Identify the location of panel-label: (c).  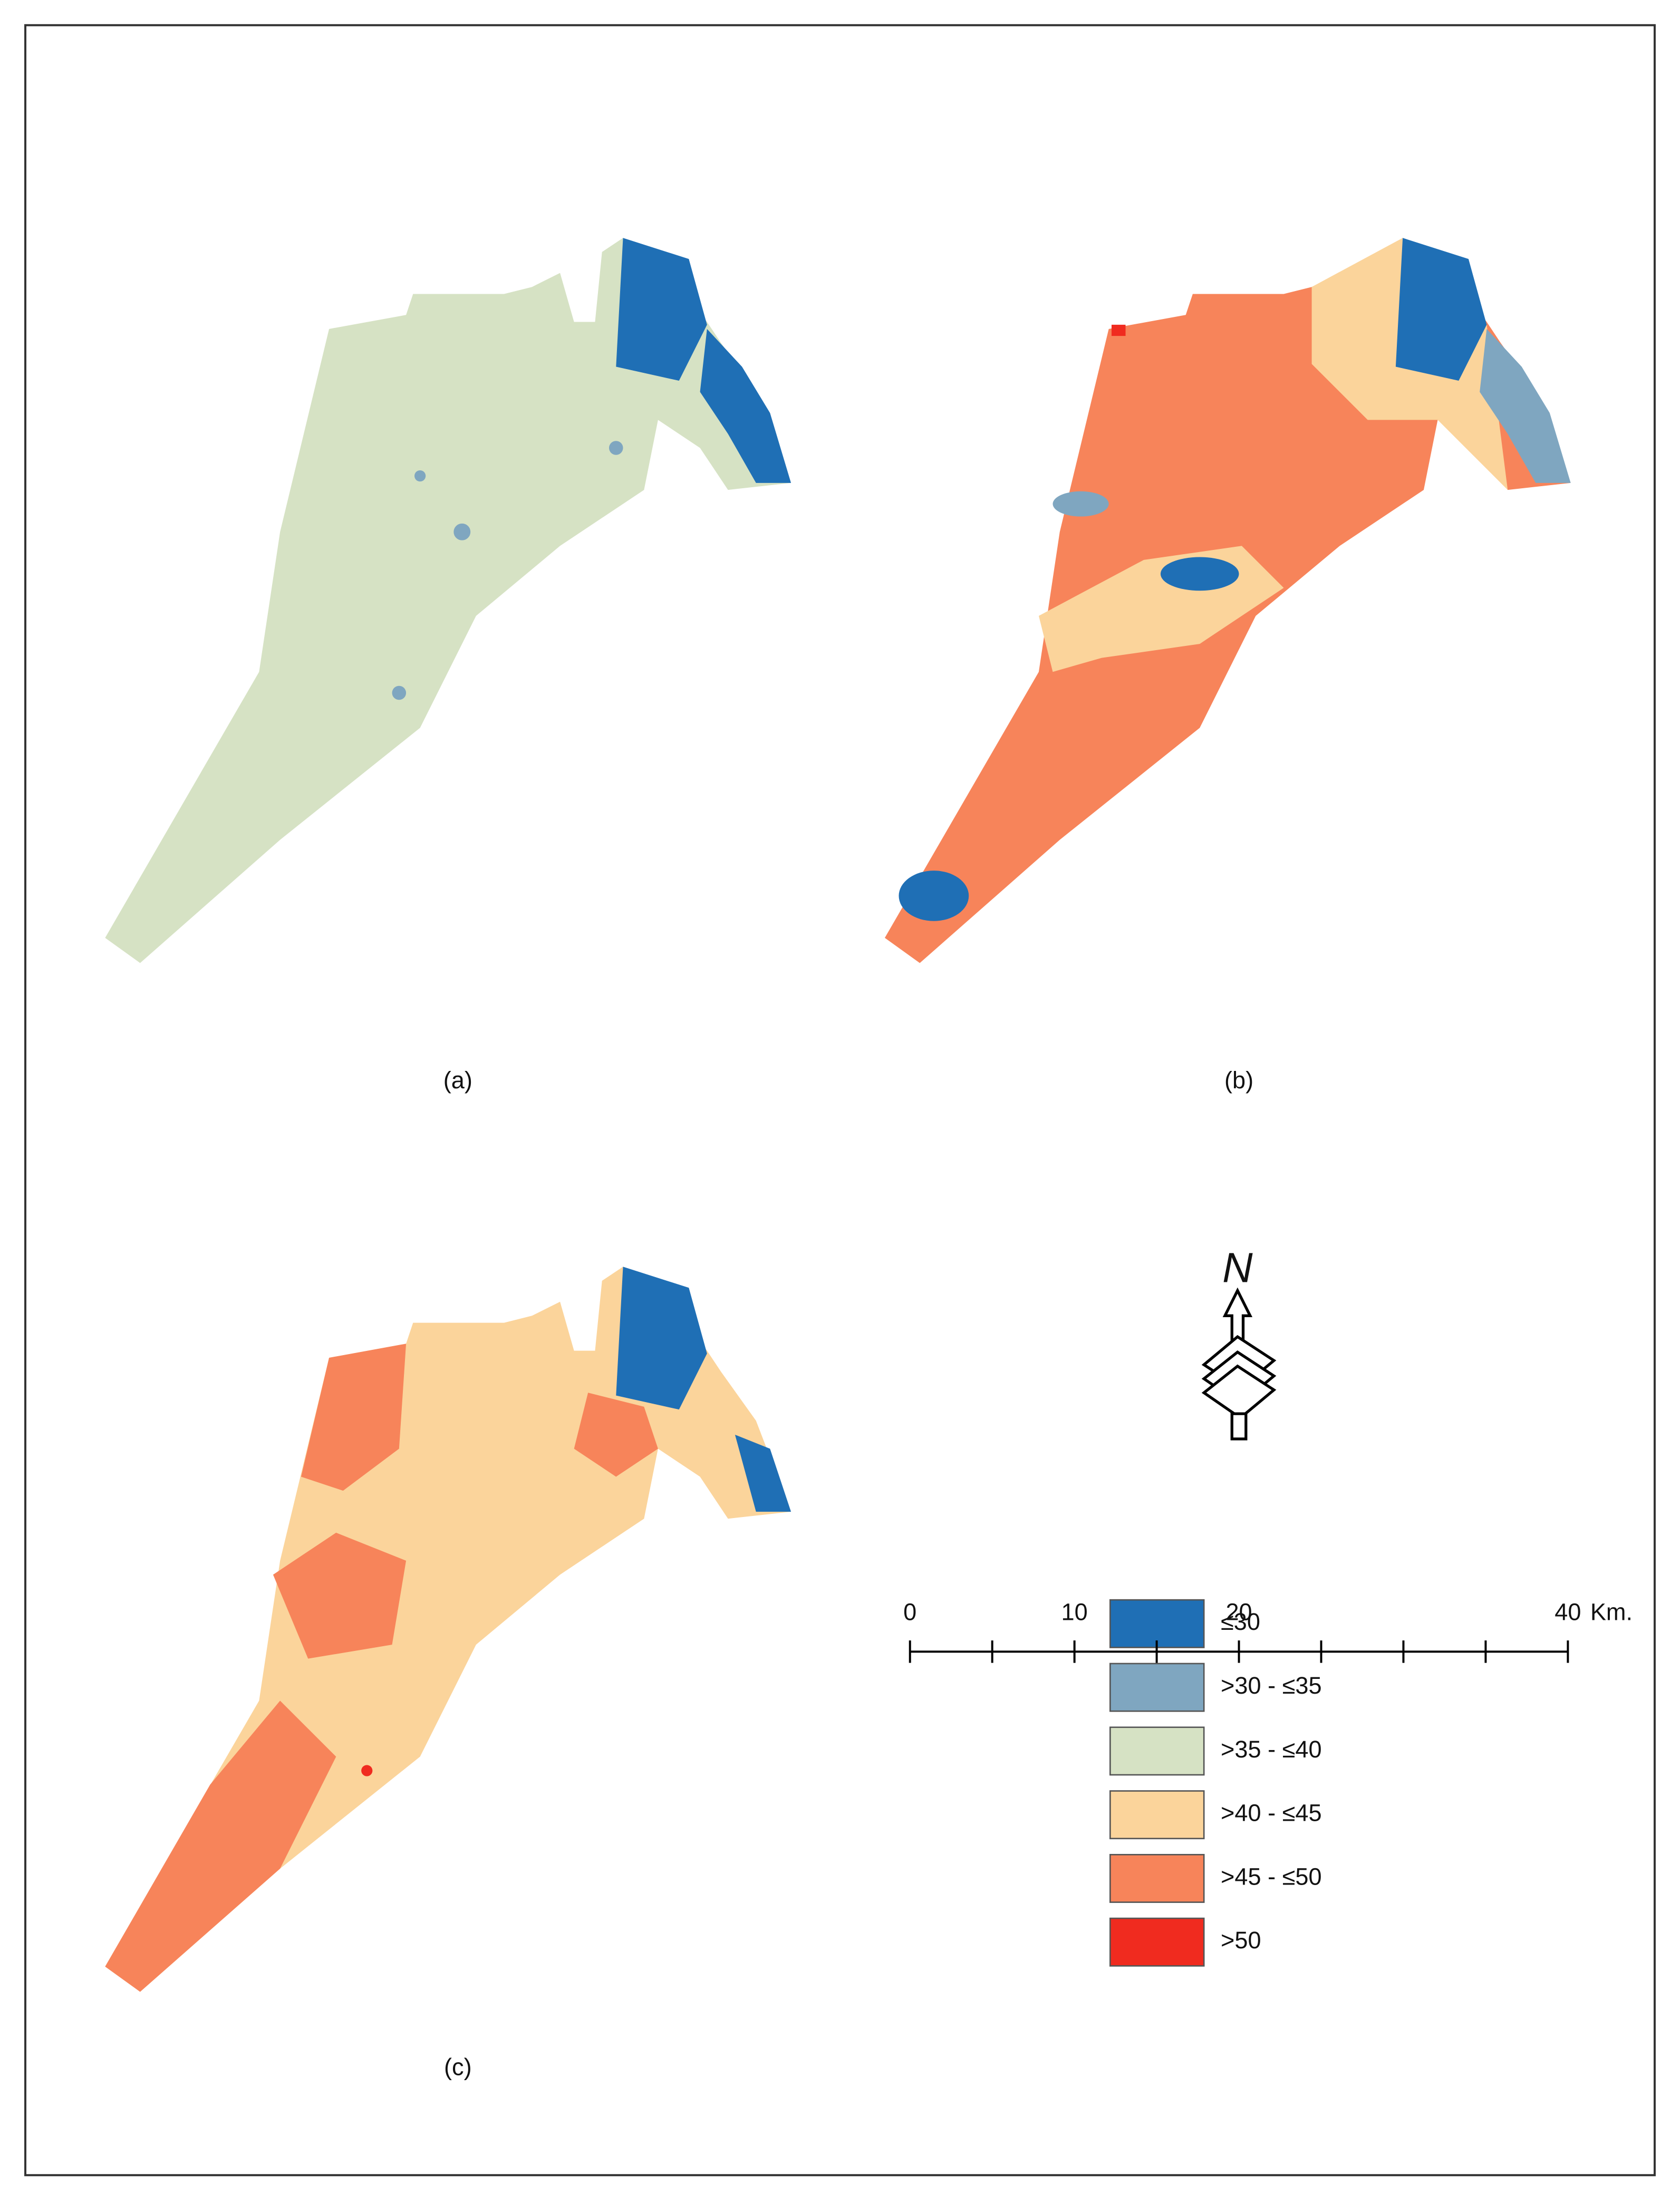
(458, 2066).